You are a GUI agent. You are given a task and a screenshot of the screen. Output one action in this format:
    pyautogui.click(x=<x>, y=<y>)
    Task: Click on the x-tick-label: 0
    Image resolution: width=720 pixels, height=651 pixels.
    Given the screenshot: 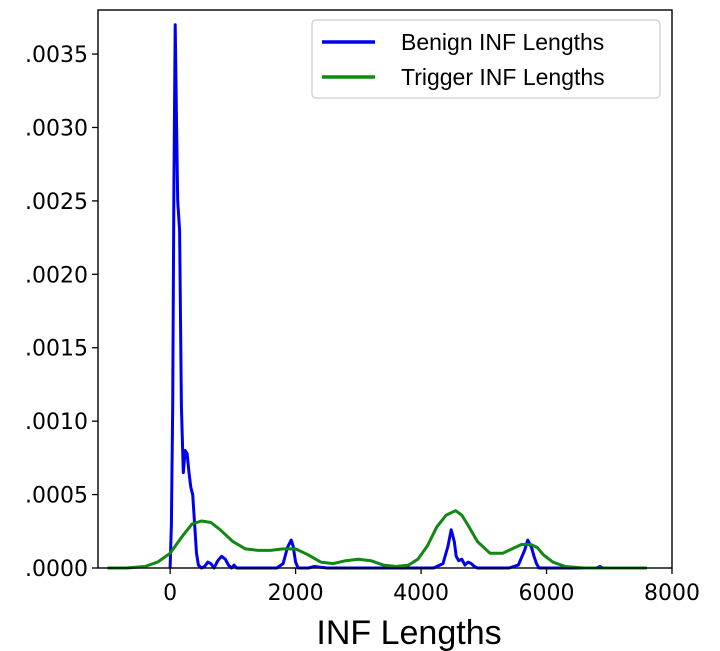 What is the action you would take?
    pyautogui.click(x=170, y=593)
    